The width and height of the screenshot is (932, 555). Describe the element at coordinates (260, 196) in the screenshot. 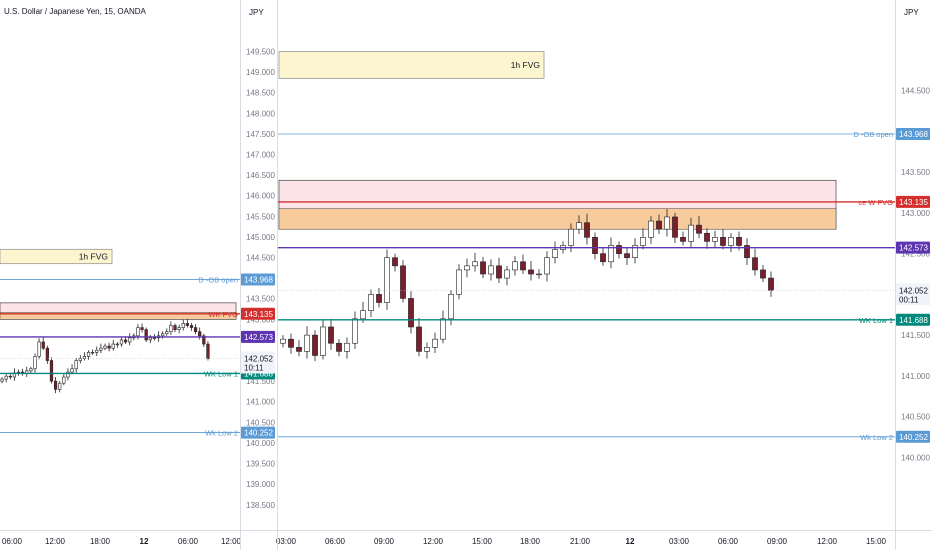

I see `y-tick-label: 146.000` at that location.